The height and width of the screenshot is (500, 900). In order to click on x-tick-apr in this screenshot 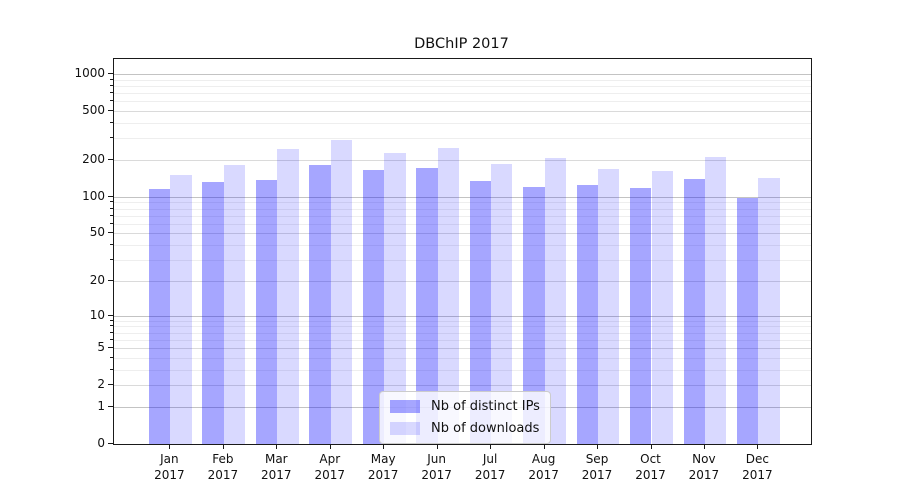, I will do `click(330, 446)`.